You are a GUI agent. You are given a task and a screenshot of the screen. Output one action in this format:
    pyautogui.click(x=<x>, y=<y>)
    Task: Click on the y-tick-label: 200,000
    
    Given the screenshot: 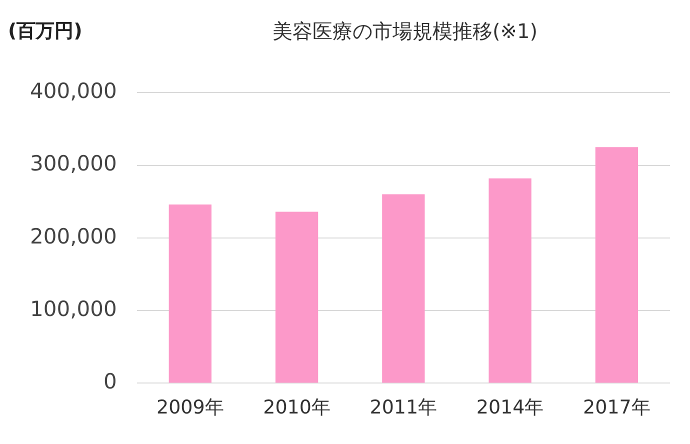 What is the action you would take?
    pyautogui.click(x=73, y=236)
    